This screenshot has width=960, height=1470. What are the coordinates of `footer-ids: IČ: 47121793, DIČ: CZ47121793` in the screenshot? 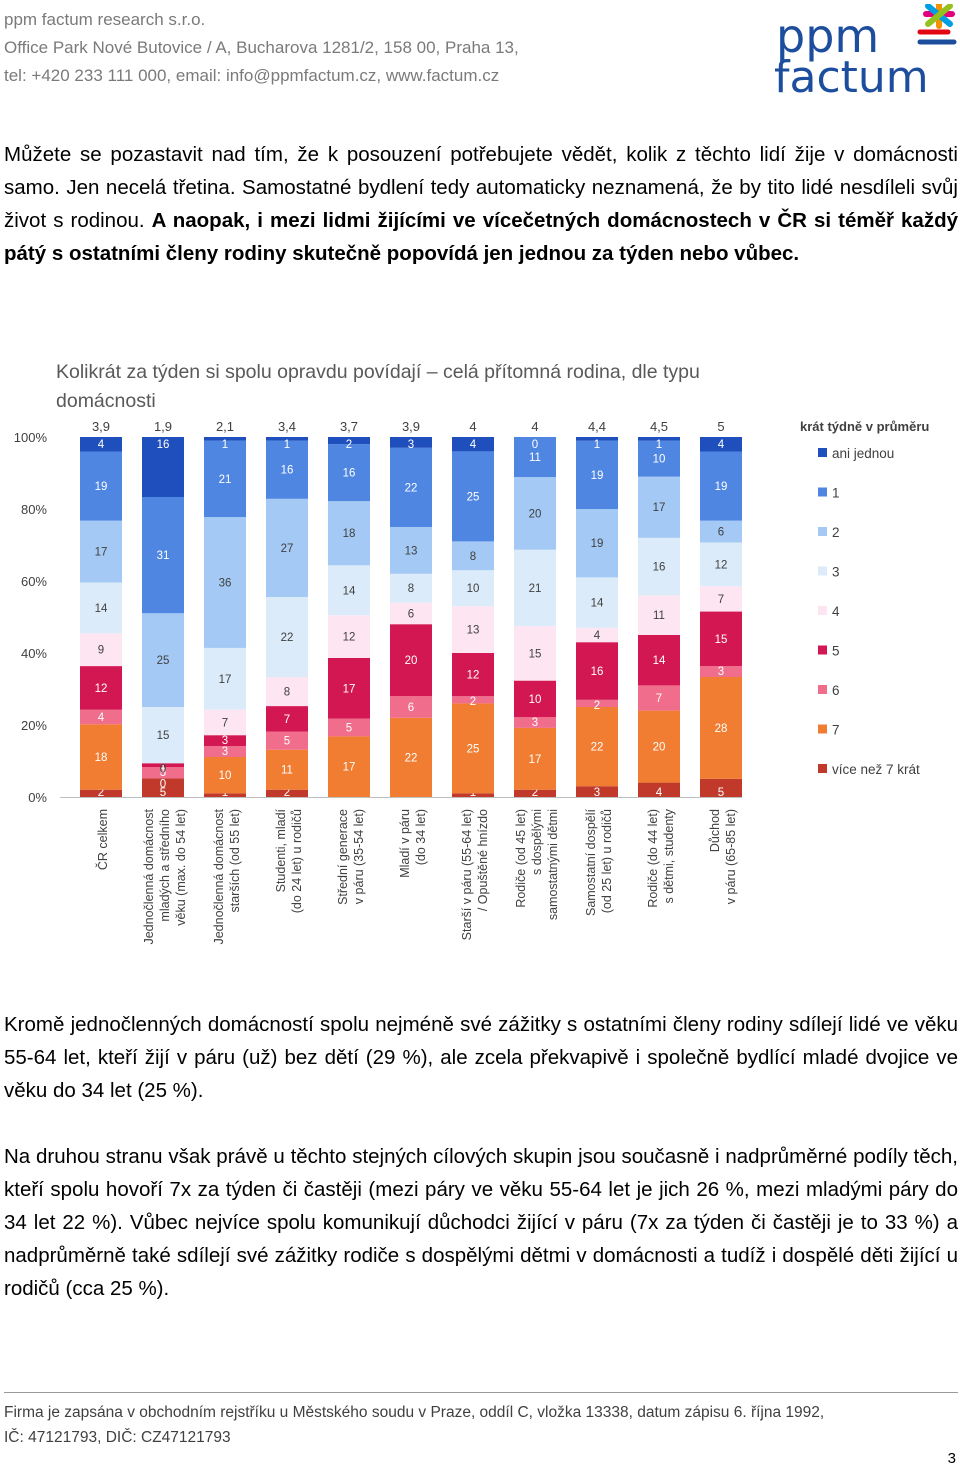 It's located at (117, 1437).